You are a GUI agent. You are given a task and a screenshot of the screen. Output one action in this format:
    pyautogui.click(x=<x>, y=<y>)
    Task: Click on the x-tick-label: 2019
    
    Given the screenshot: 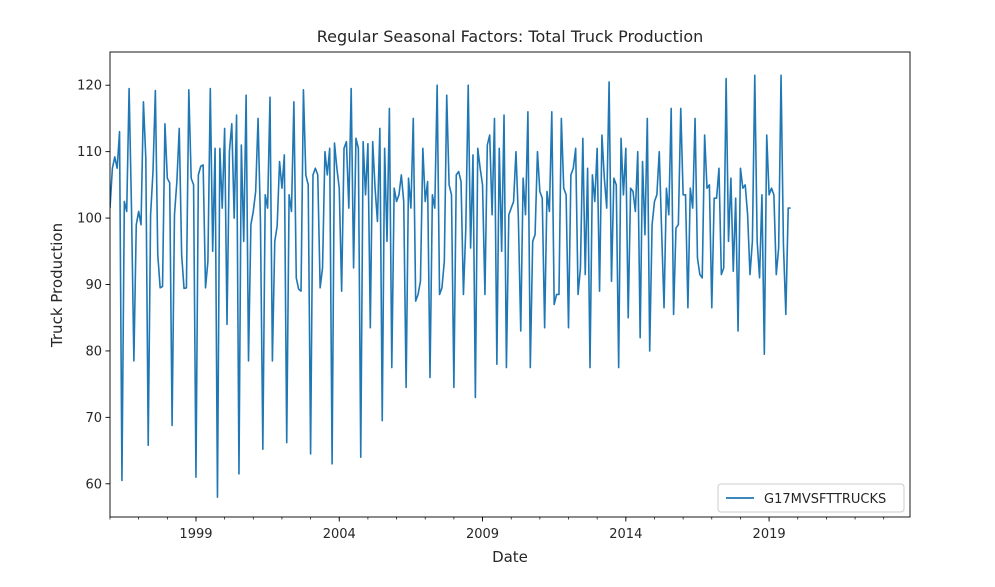 What is the action you would take?
    pyautogui.click(x=769, y=534)
    